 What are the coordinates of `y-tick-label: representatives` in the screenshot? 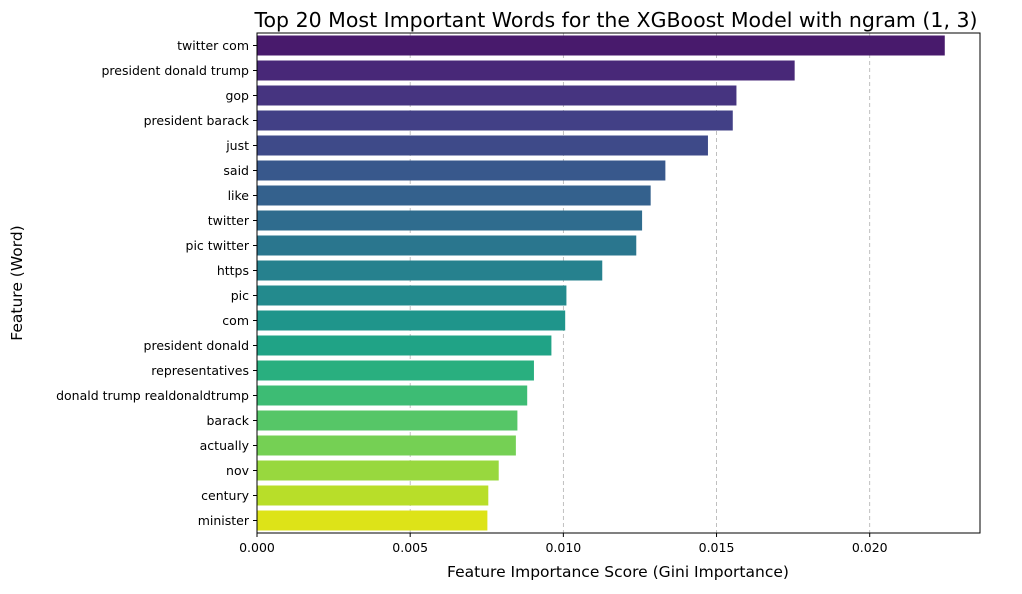 It's located at (200, 370).